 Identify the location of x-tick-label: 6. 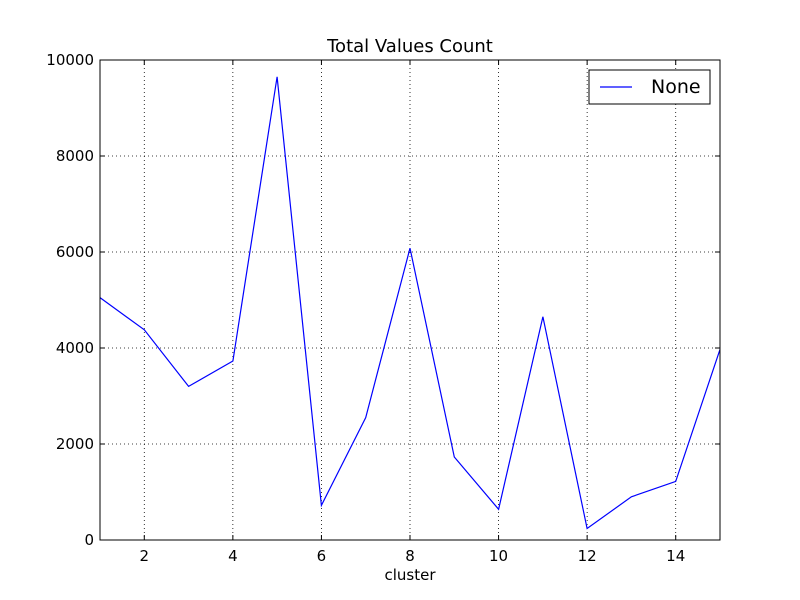
(322, 556).